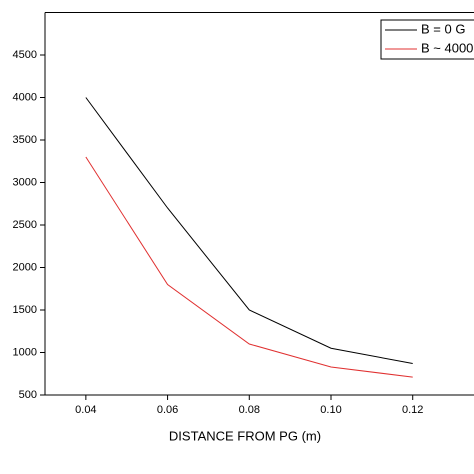 This screenshot has height=474, width=474. What do you see at coordinates (25, 352) in the screenshot?
I see `y-tick-label: 1000` at bounding box center [25, 352].